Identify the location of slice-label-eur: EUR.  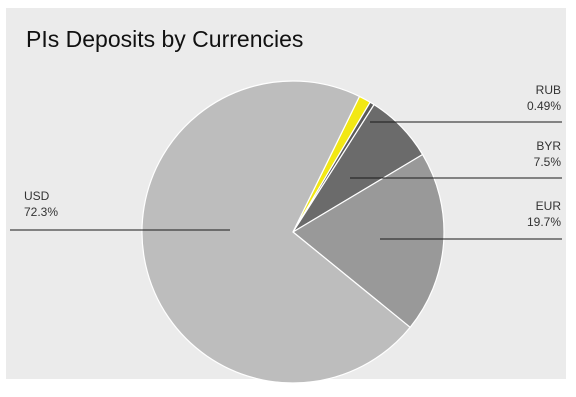
(549, 206).